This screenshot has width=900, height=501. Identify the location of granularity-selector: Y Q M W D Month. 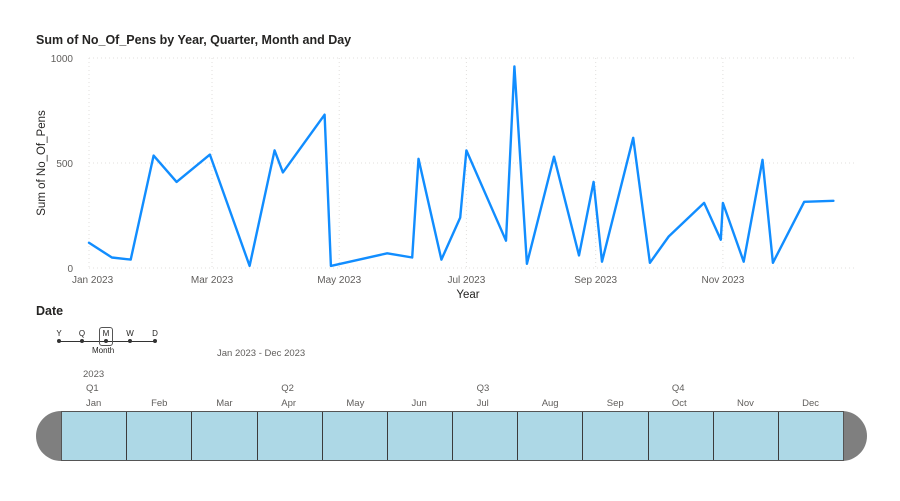
(109, 342).